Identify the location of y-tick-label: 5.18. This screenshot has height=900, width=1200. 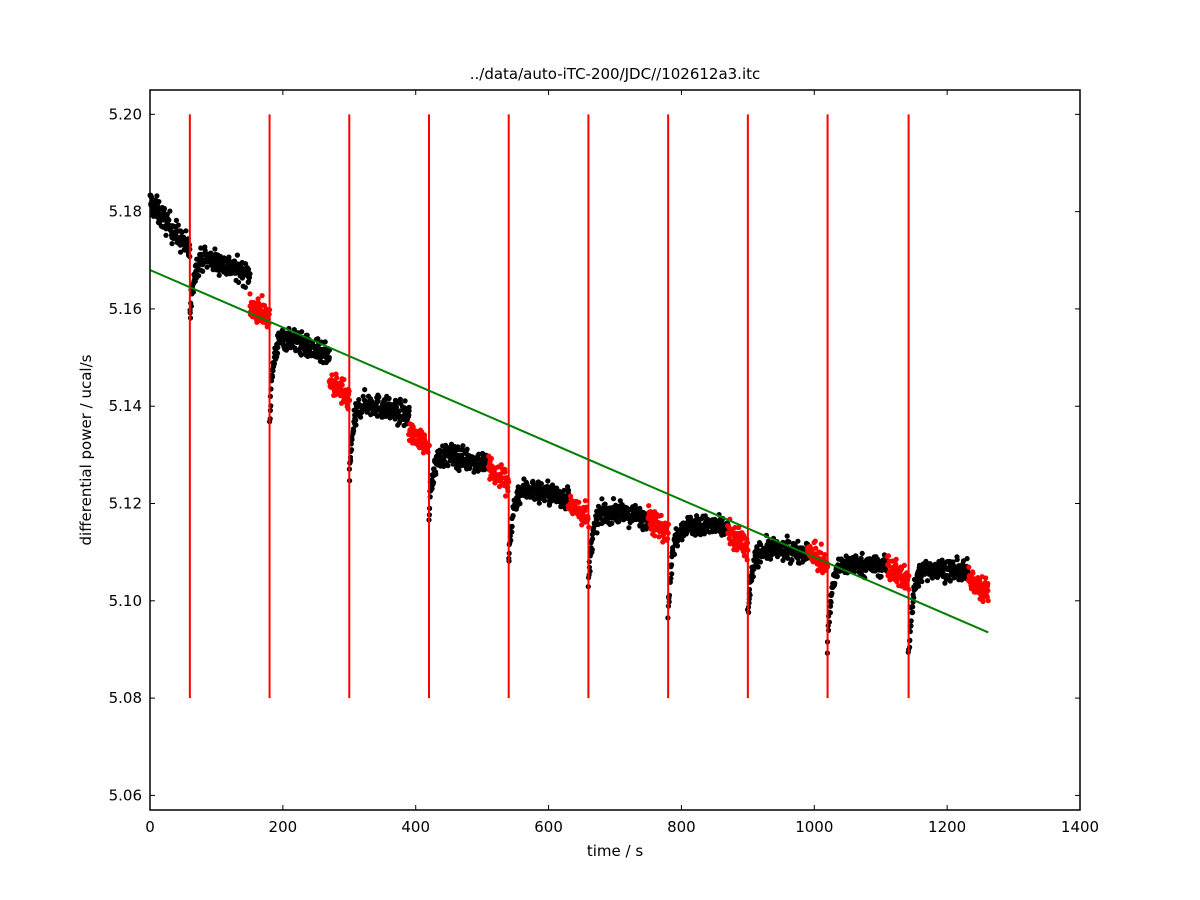
(125, 212).